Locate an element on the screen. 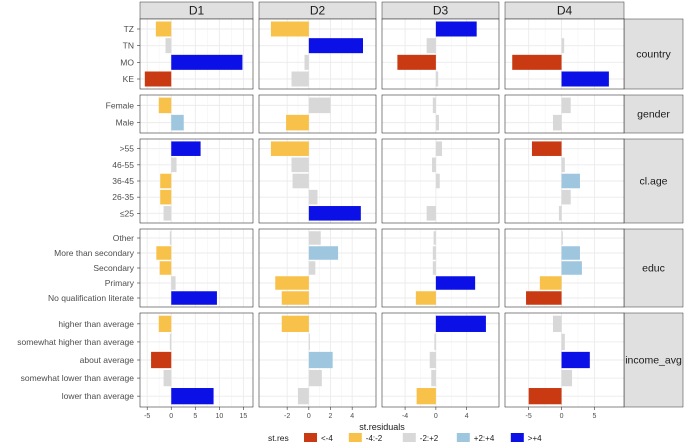 Image resolution: width=685 pixels, height=446 pixels. category-label-secondary: Secondary is located at coordinates (113, 268).